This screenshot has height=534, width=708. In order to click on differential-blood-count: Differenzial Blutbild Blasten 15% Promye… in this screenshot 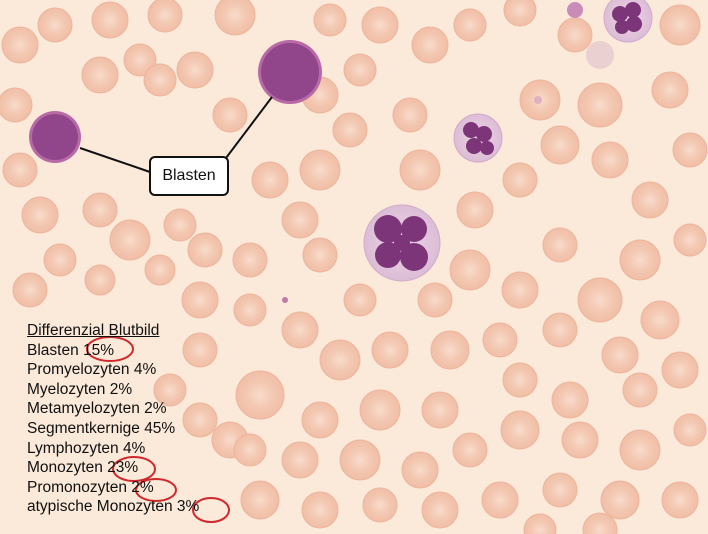, I will do `click(113, 419)`.